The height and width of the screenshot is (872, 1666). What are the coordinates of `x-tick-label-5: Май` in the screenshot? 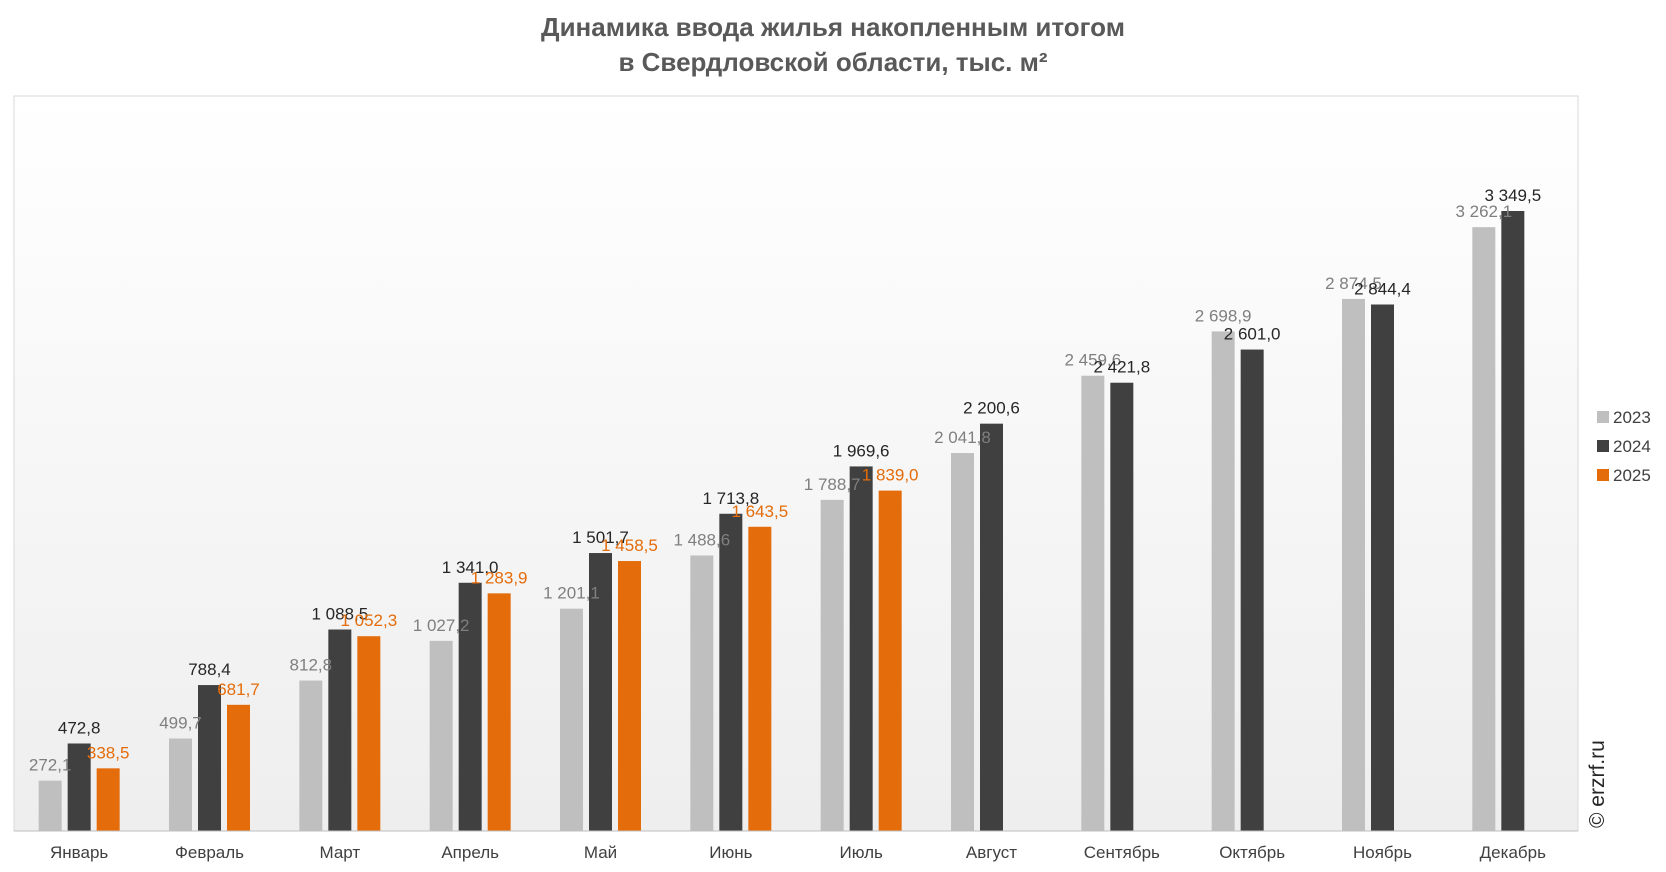 It's located at (600, 852).